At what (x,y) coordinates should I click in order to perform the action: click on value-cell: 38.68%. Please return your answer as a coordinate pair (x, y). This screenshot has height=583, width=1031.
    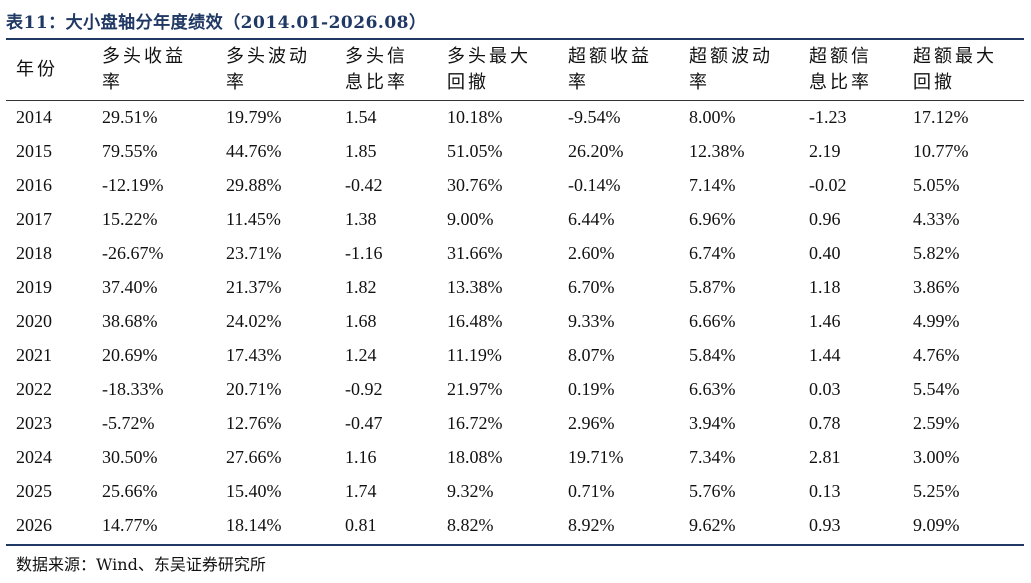
    Looking at the image, I should click on (130, 320).